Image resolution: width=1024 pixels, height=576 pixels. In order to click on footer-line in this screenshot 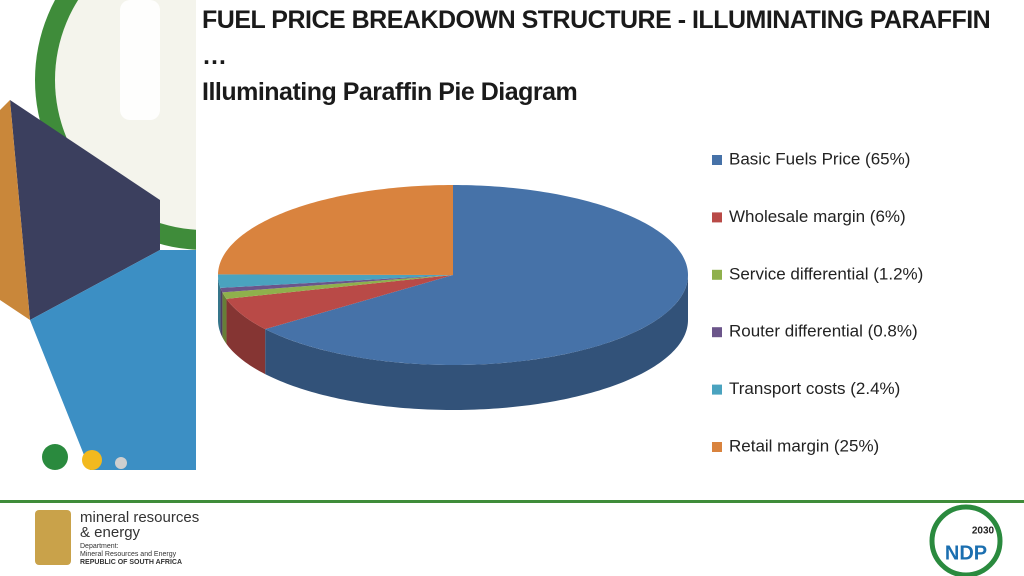, I will do `click(512, 501)`.